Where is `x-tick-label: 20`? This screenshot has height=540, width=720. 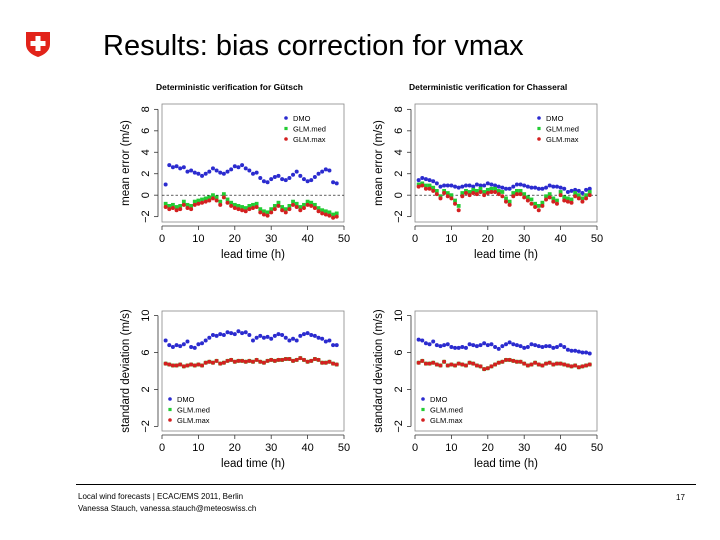
x-tick-label: 20 is located at coordinates (235, 239).